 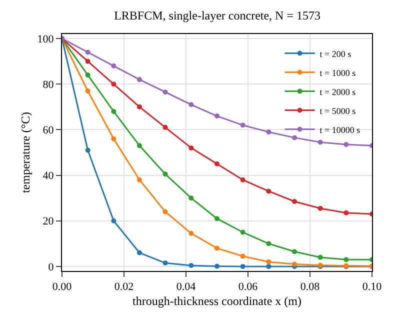 I want to click on chart-title: LRBFCM, single-layer concrete, N = 1573, so click(x=217, y=15).